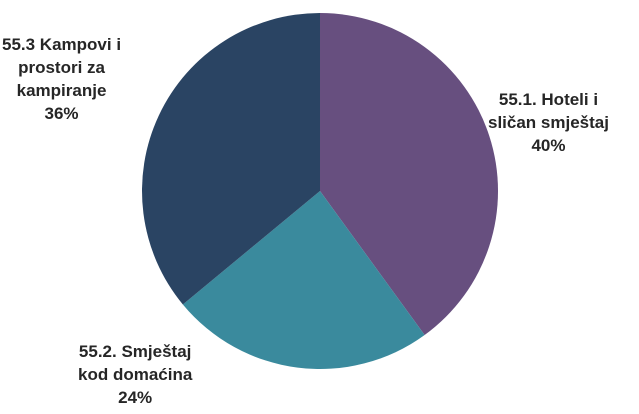 This screenshot has width=639, height=414. What do you see at coordinates (548, 99) in the screenshot?
I see `slice-label-hotels-line-1: 55.1. Hoteli i` at bounding box center [548, 99].